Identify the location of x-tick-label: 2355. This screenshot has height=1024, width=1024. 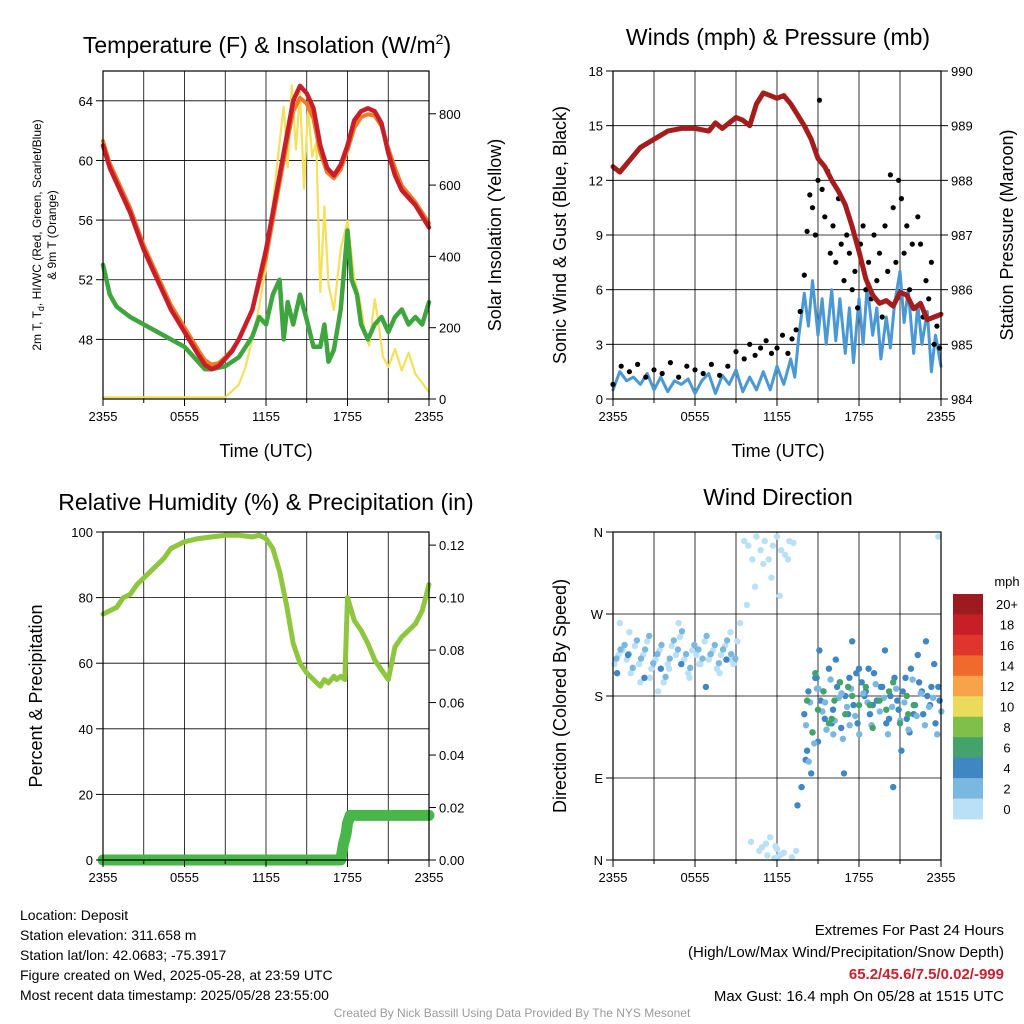
(941, 416).